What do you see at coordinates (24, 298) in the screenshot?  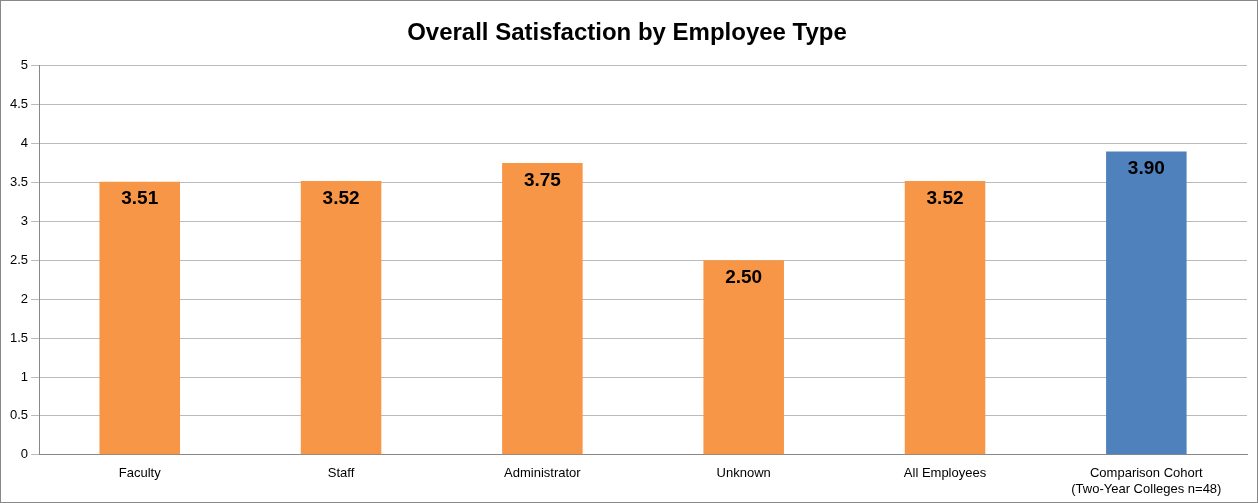 I see `y-tick-label: 2` at bounding box center [24, 298].